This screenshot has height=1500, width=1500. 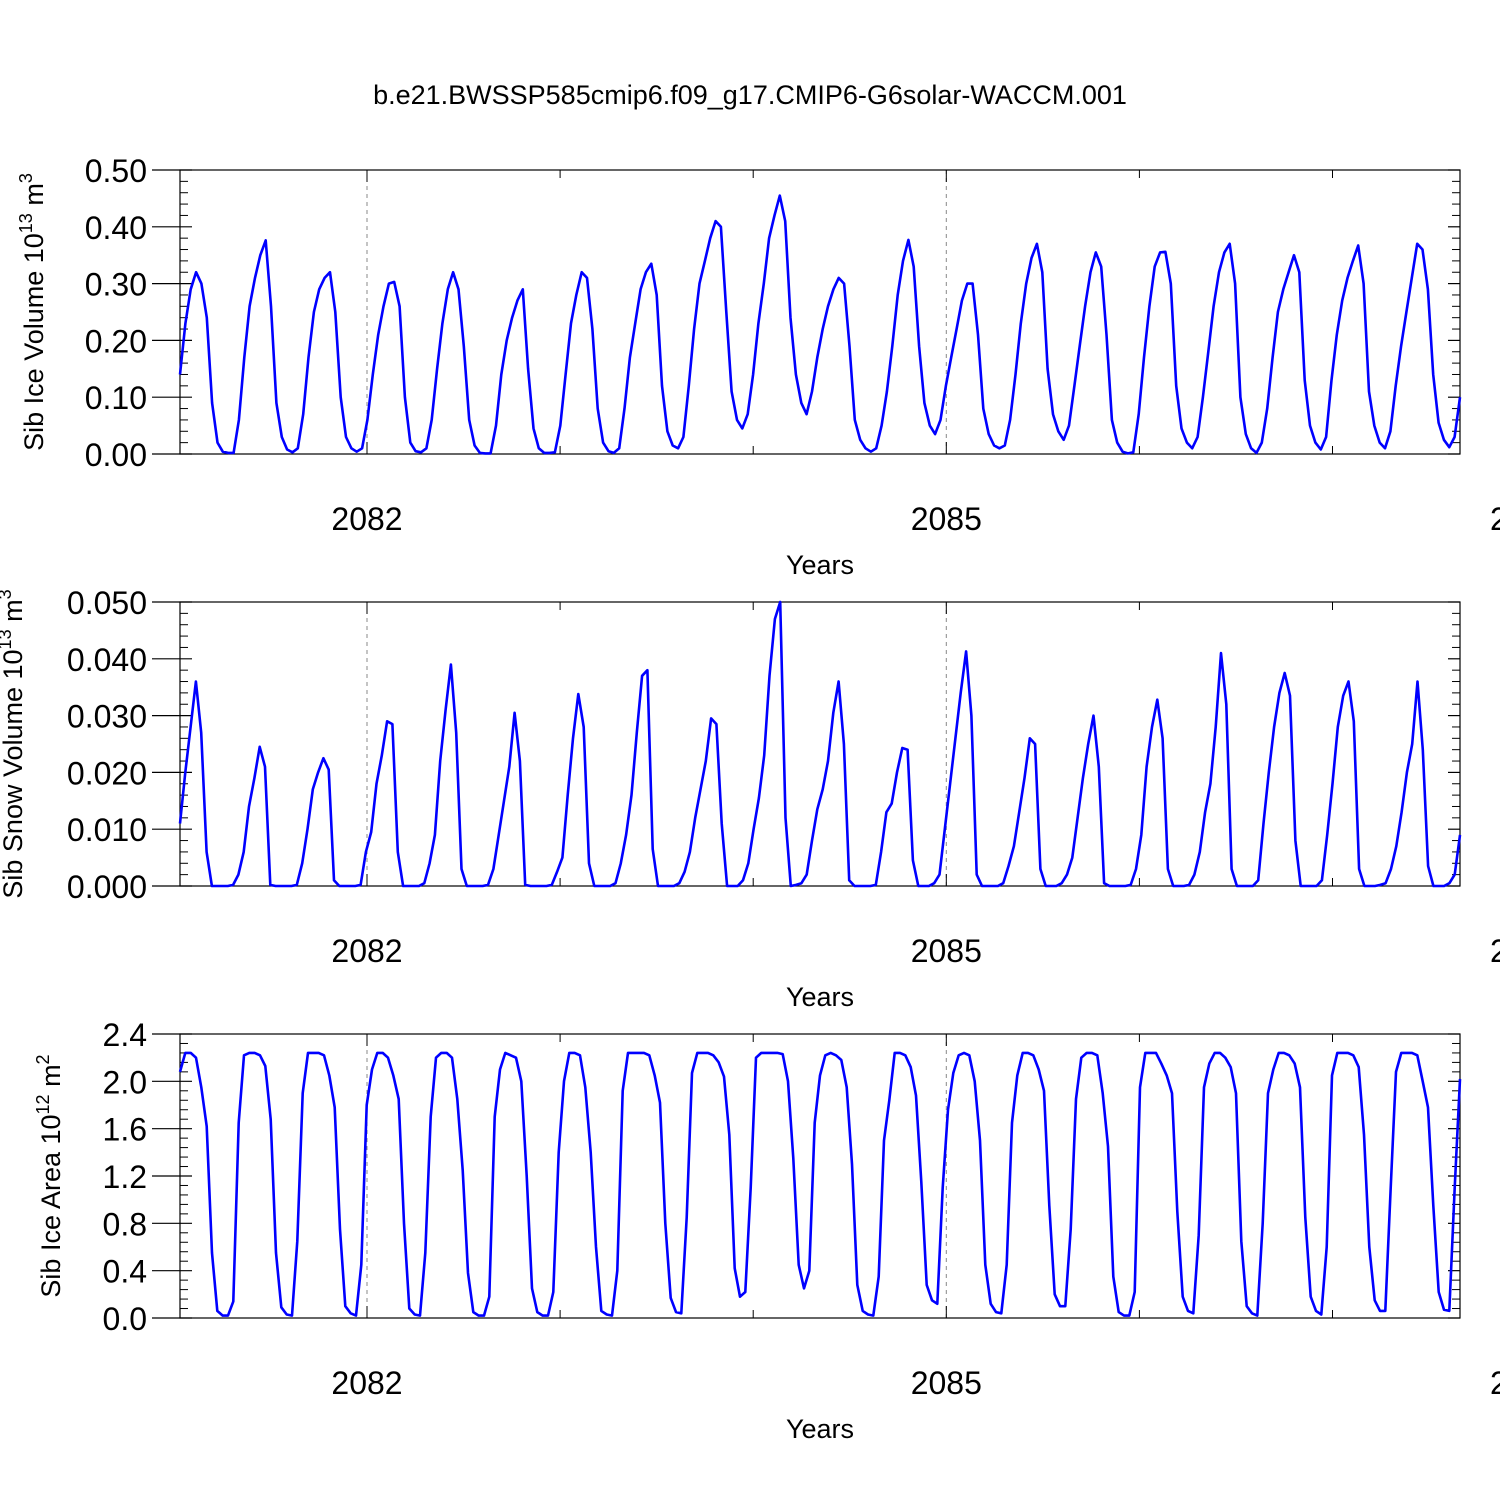 I want to click on y-axis-label: Sib Ice Area 1012 m2, so click(x=49, y=1175).